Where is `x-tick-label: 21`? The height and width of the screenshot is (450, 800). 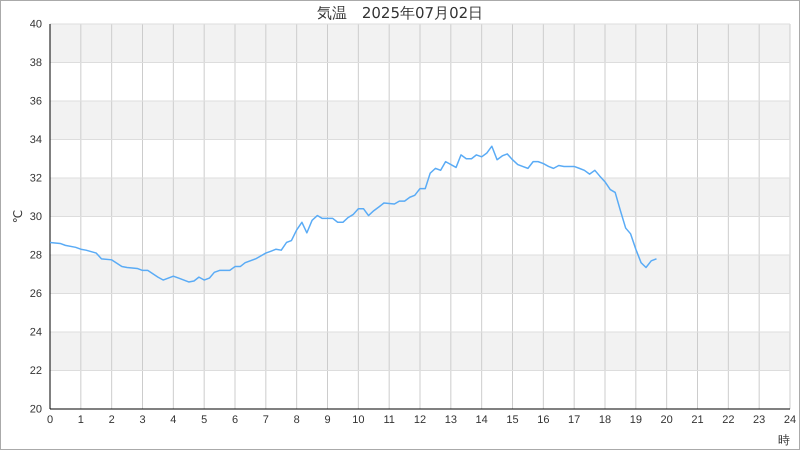 x-tick-label: 21 is located at coordinates (697, 420).